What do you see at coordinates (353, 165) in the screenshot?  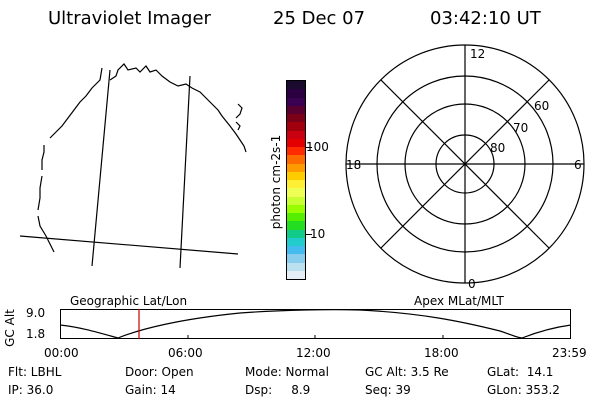 I see `mlt-label-18: 18` at bounding box center [353, 165].